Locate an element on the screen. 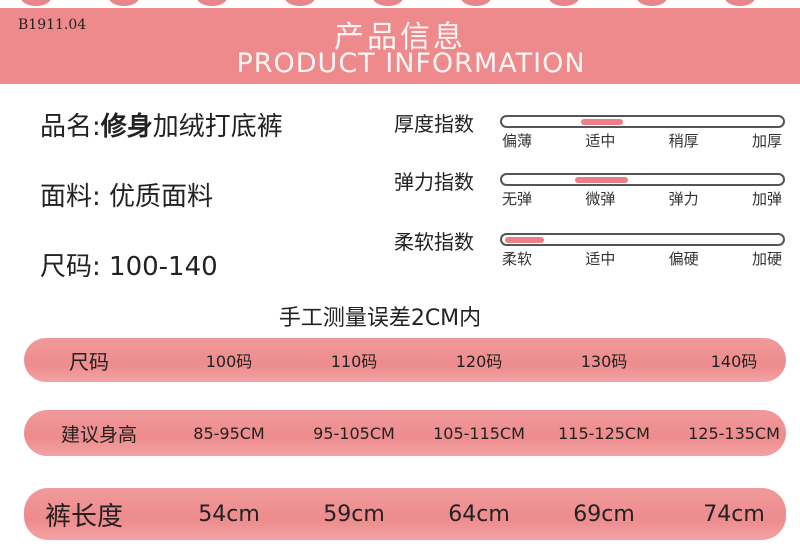  row-header: 裤长度 is located at coordinates (83, 516).